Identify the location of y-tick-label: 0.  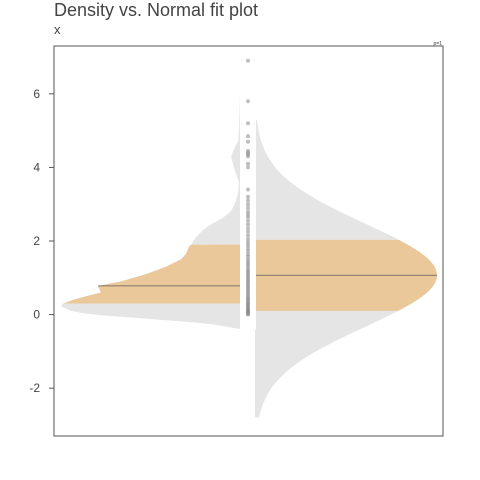
(36, 315).